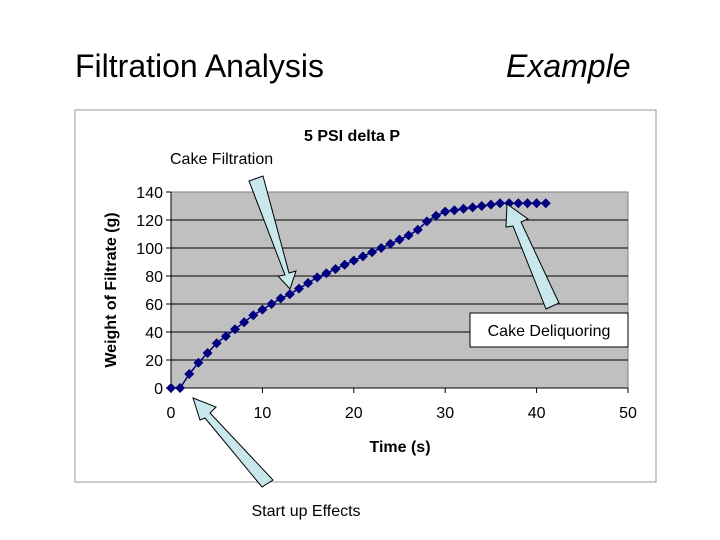 The height and width of the screenshot is (540, 720). What do you see at coordinates (158, 389) in the screenshot?
I see `y-tick-label: 0` at bounding box center [158, 389].